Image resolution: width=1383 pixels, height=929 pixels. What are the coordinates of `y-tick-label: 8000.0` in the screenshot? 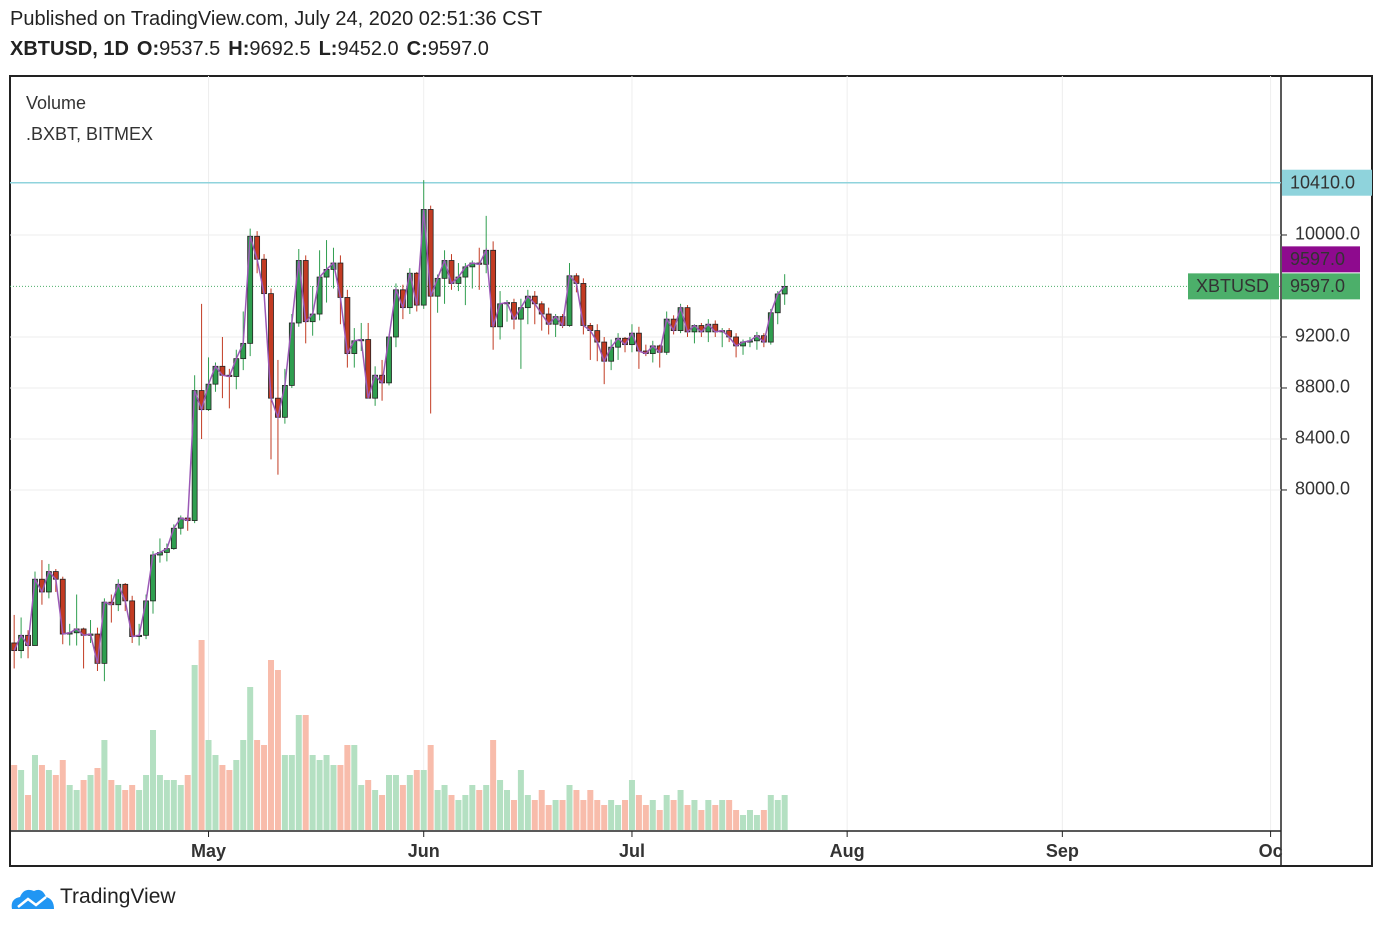 It's located at (1322, 489).